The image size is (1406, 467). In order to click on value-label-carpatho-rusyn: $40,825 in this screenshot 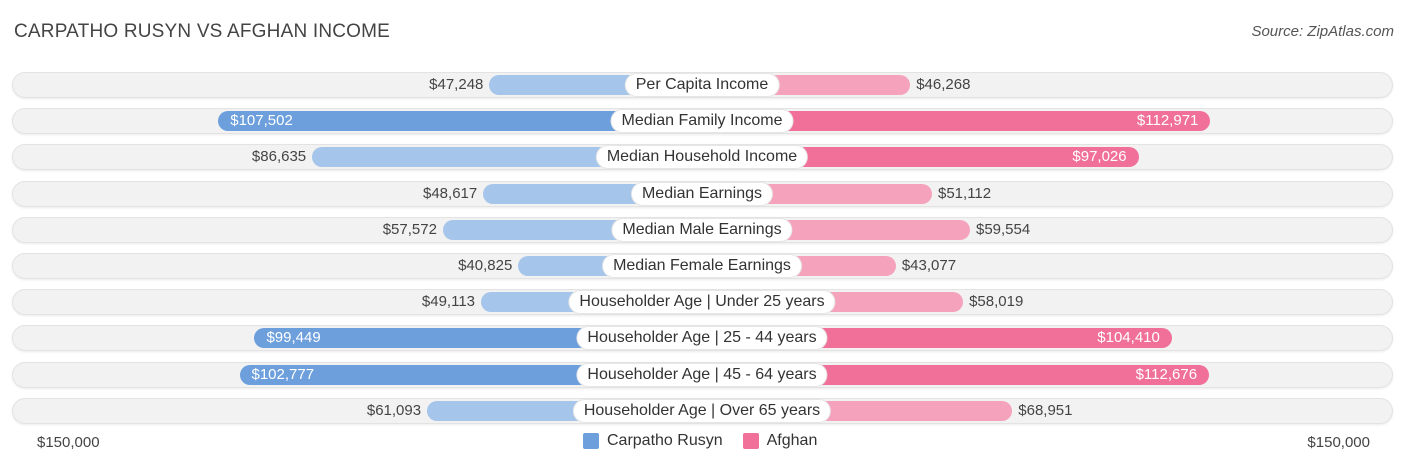, I will do `click(485, 265)`.